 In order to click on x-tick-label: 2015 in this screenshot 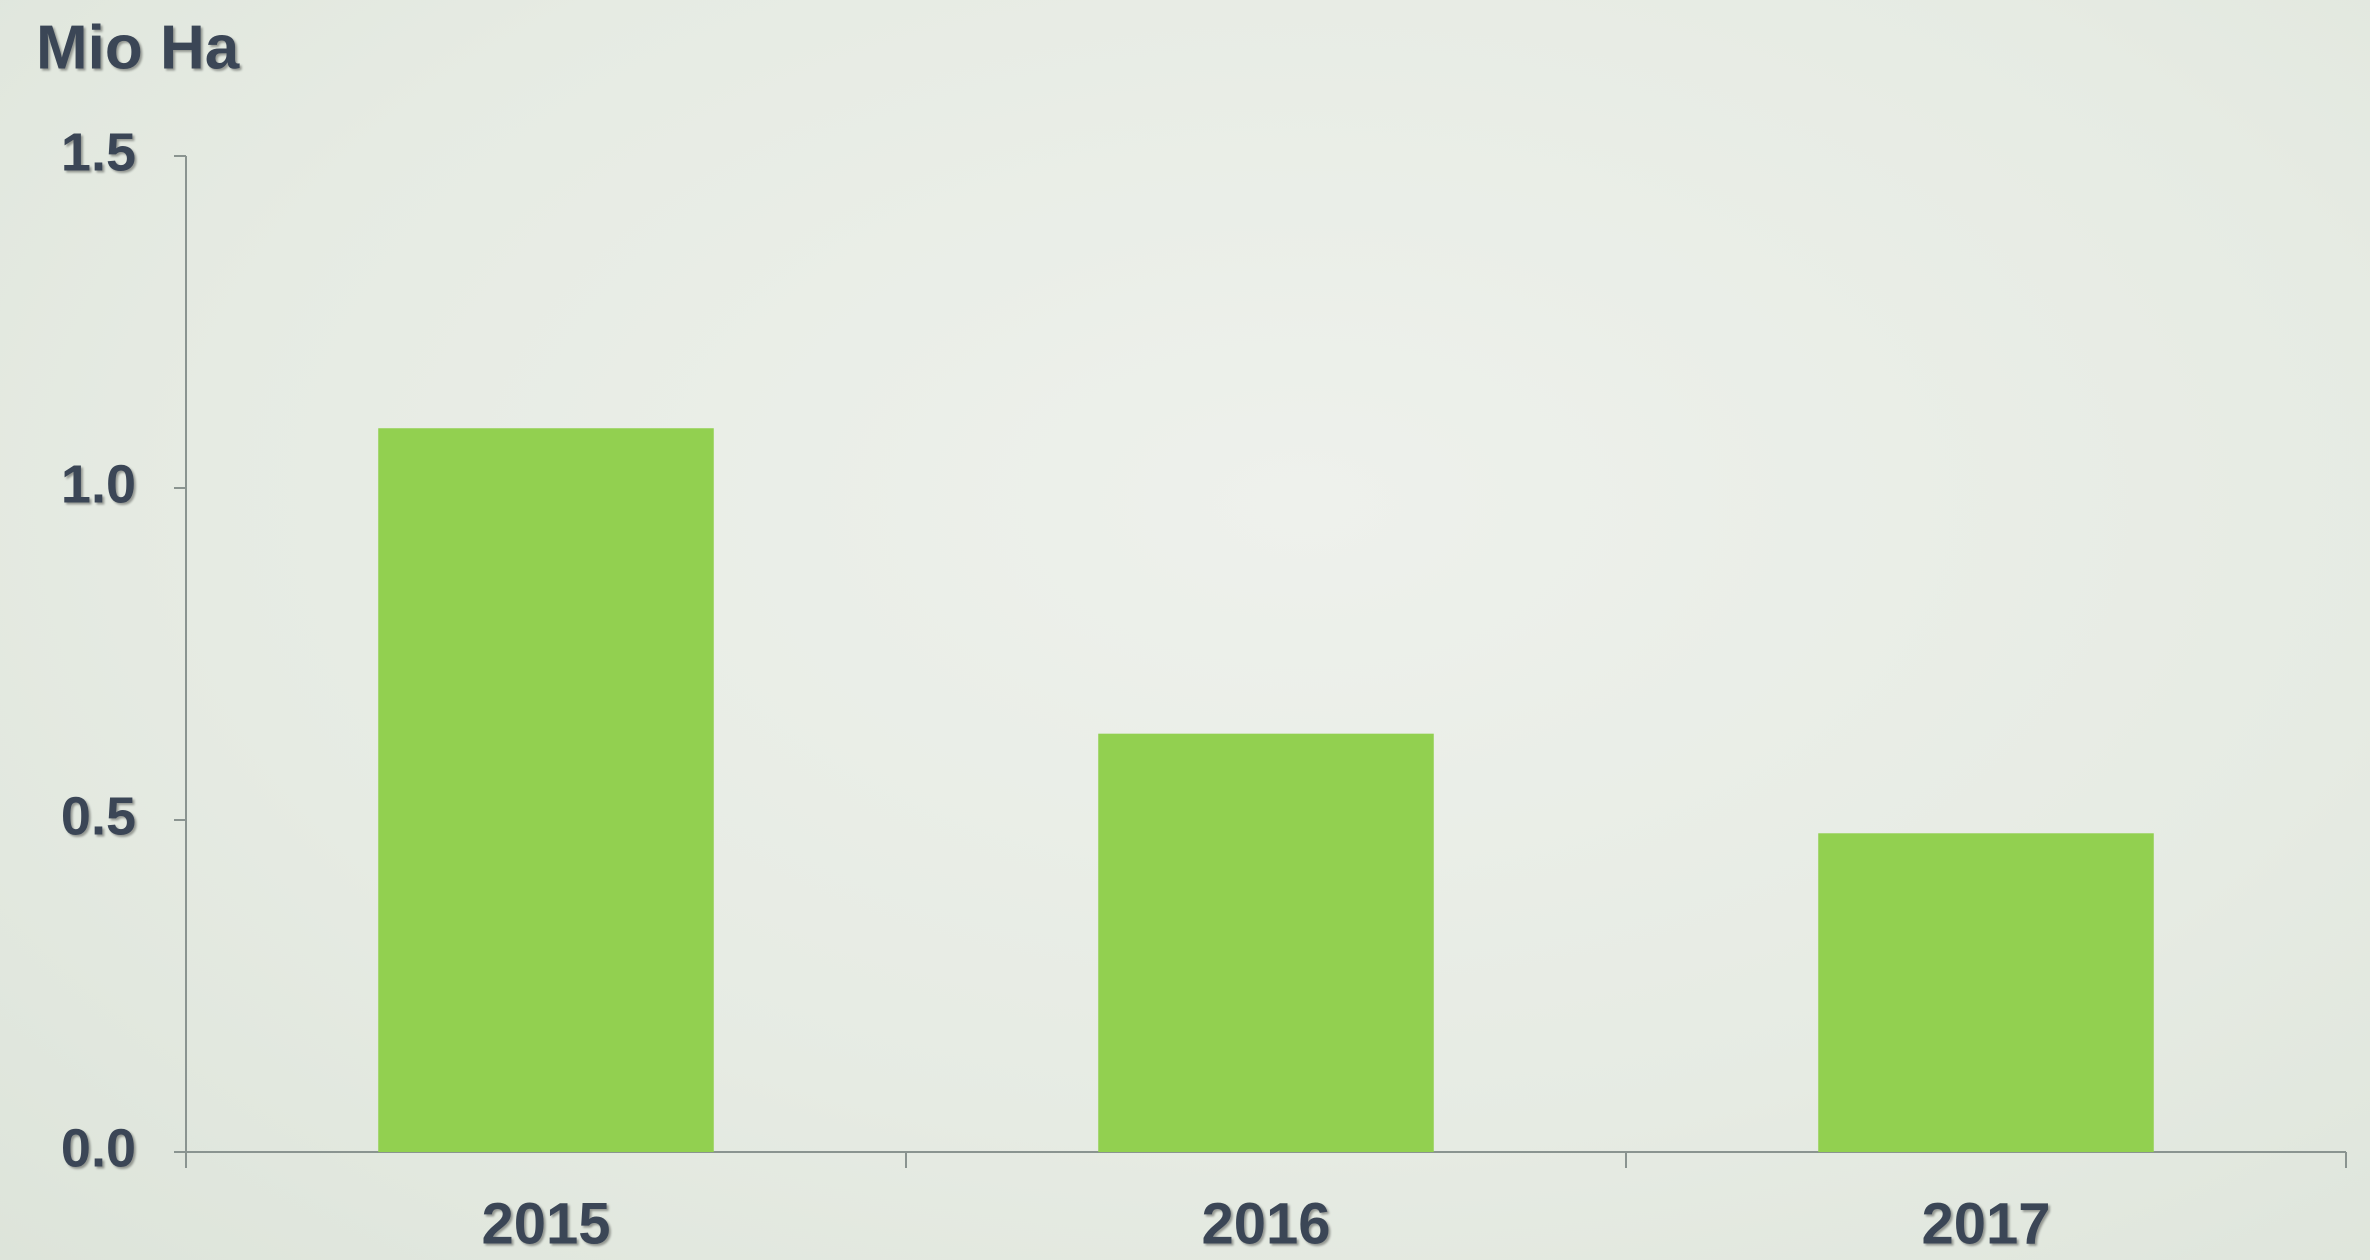, I will do `click(545, 1223)`.